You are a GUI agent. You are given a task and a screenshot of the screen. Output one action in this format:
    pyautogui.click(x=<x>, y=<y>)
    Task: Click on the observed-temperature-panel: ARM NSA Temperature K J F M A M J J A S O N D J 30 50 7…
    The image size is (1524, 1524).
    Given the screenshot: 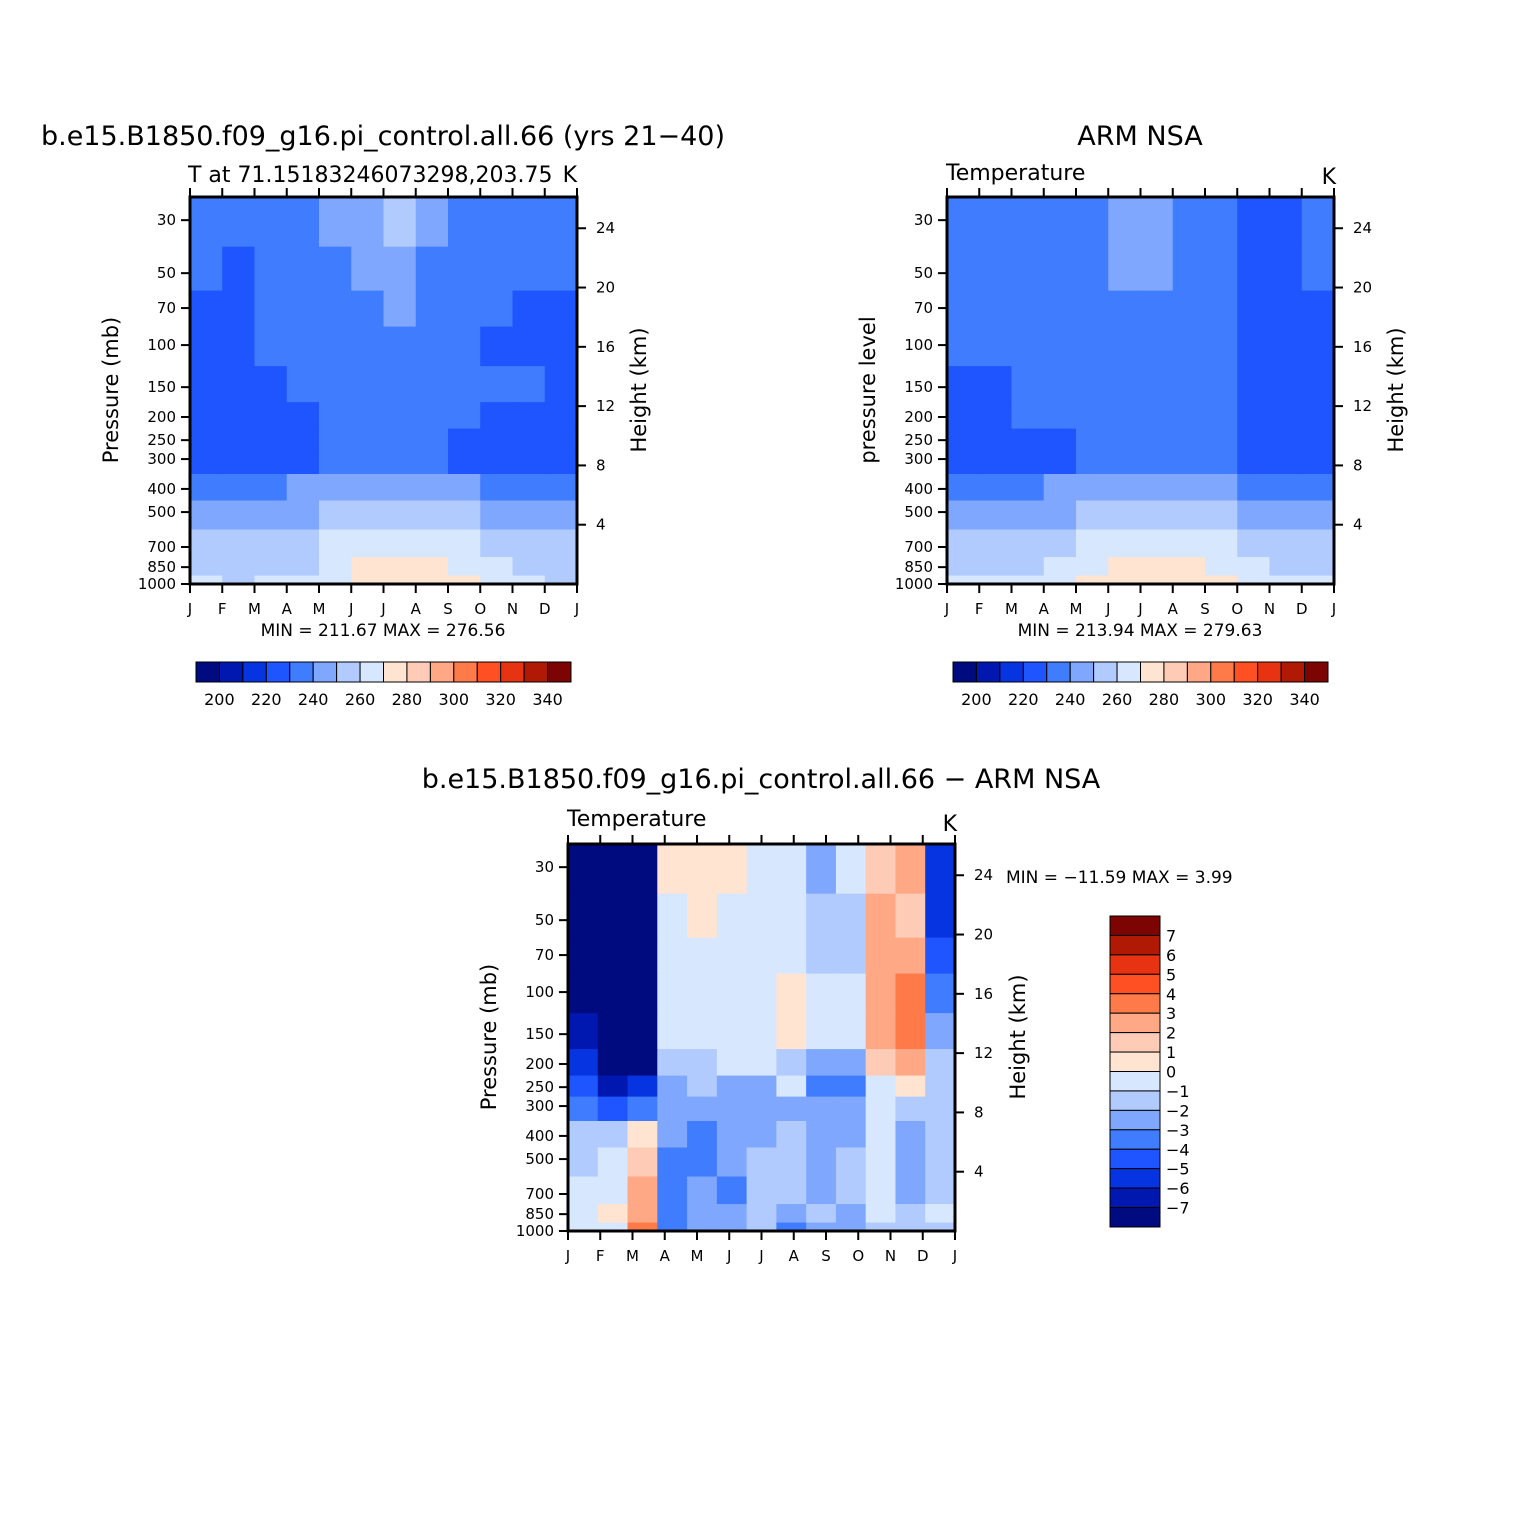 What is the action you would take?
    pyautogui.click(x=1132, y=415)
    